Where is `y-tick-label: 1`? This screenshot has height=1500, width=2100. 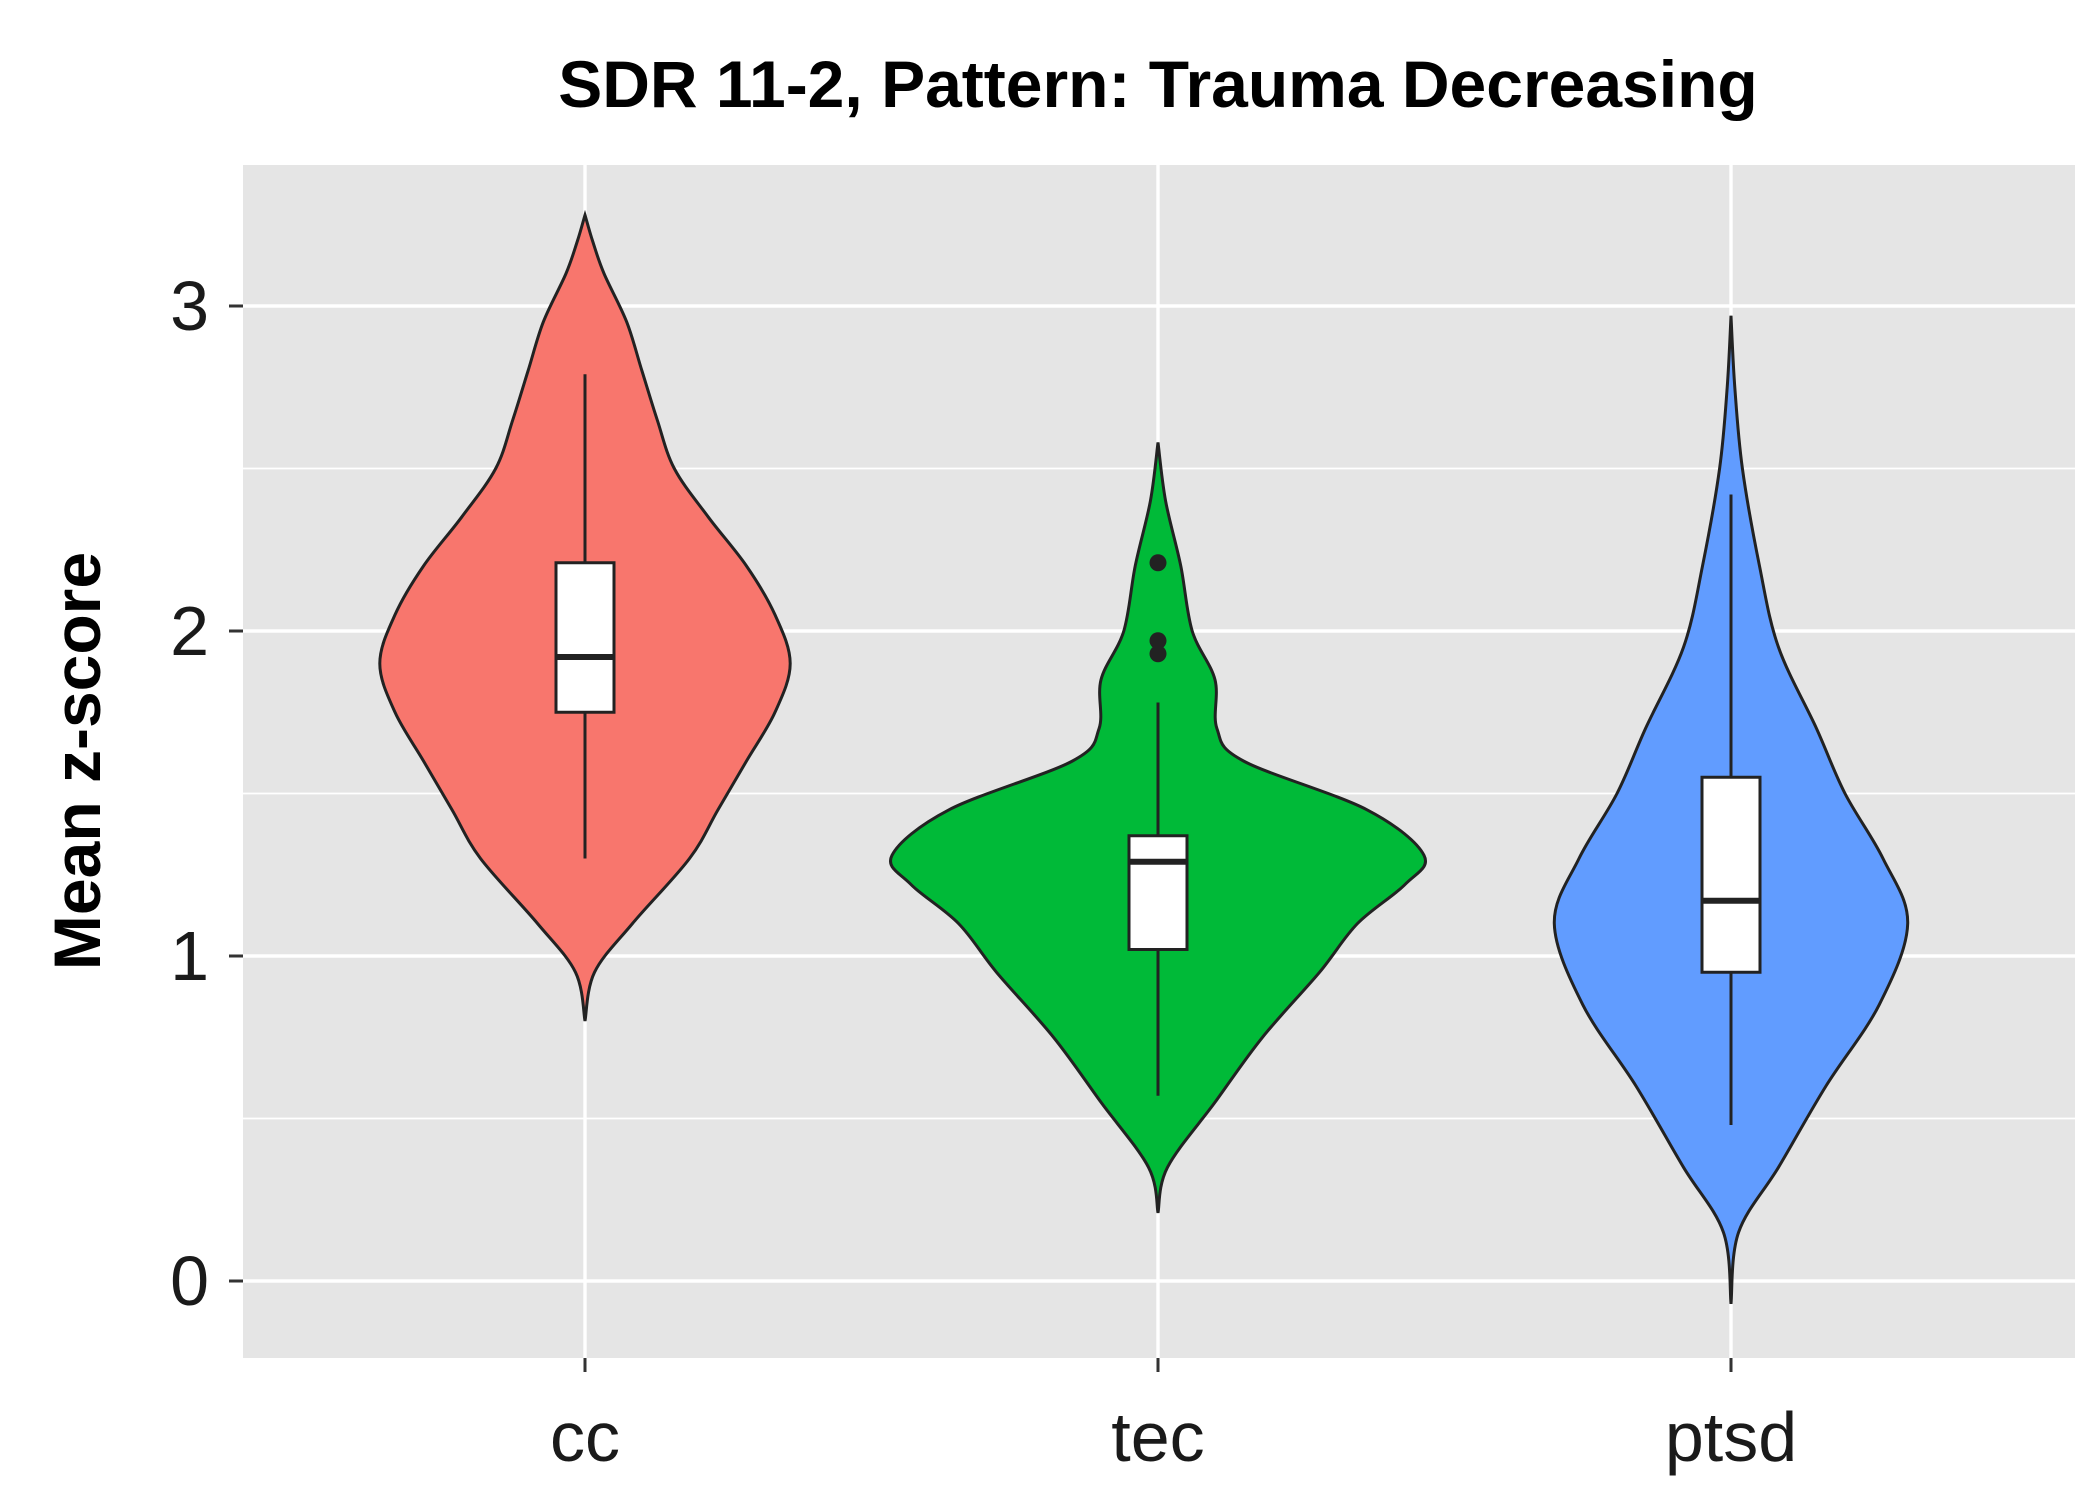
y-tick-label: 1 is located at coordinates (189, 956).